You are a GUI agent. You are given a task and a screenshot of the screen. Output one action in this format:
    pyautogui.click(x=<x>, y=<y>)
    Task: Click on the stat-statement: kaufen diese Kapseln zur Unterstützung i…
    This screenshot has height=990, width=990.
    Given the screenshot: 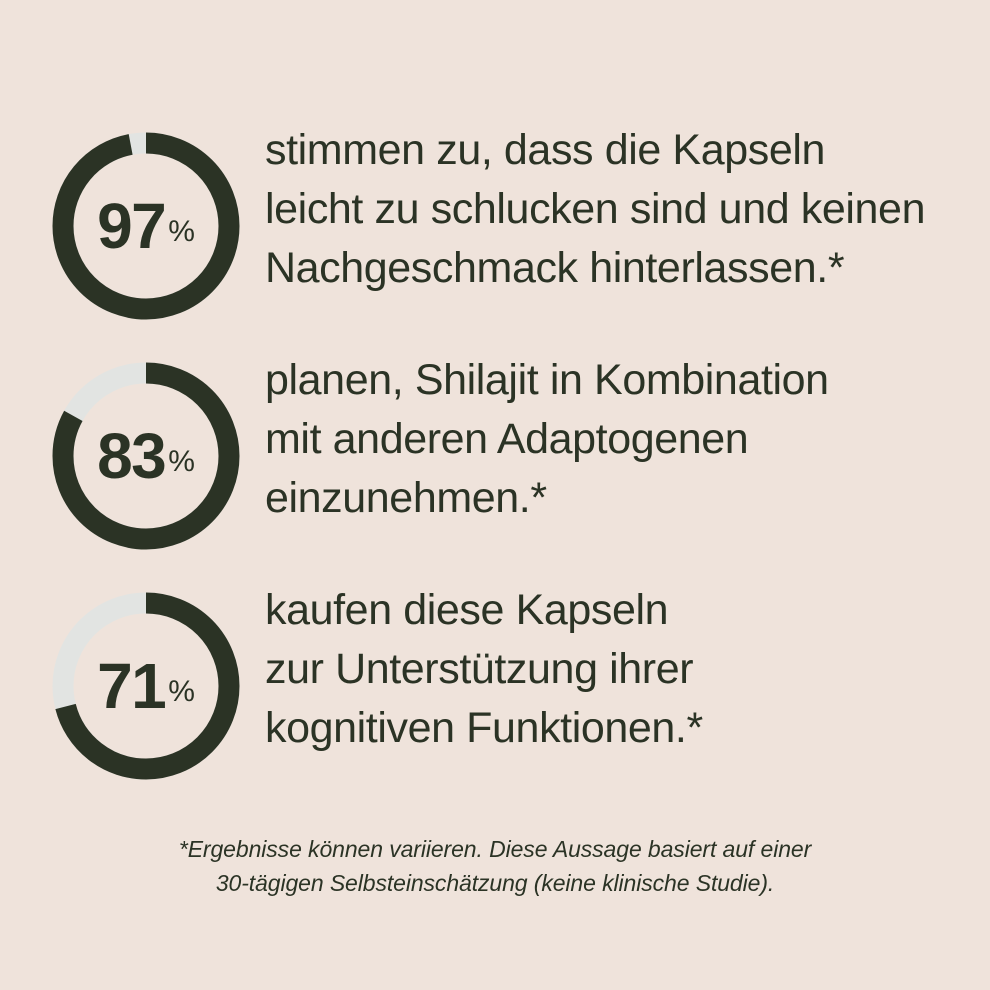 What is the action you would take?
    pyautogui.click(x=484, y=669)
    